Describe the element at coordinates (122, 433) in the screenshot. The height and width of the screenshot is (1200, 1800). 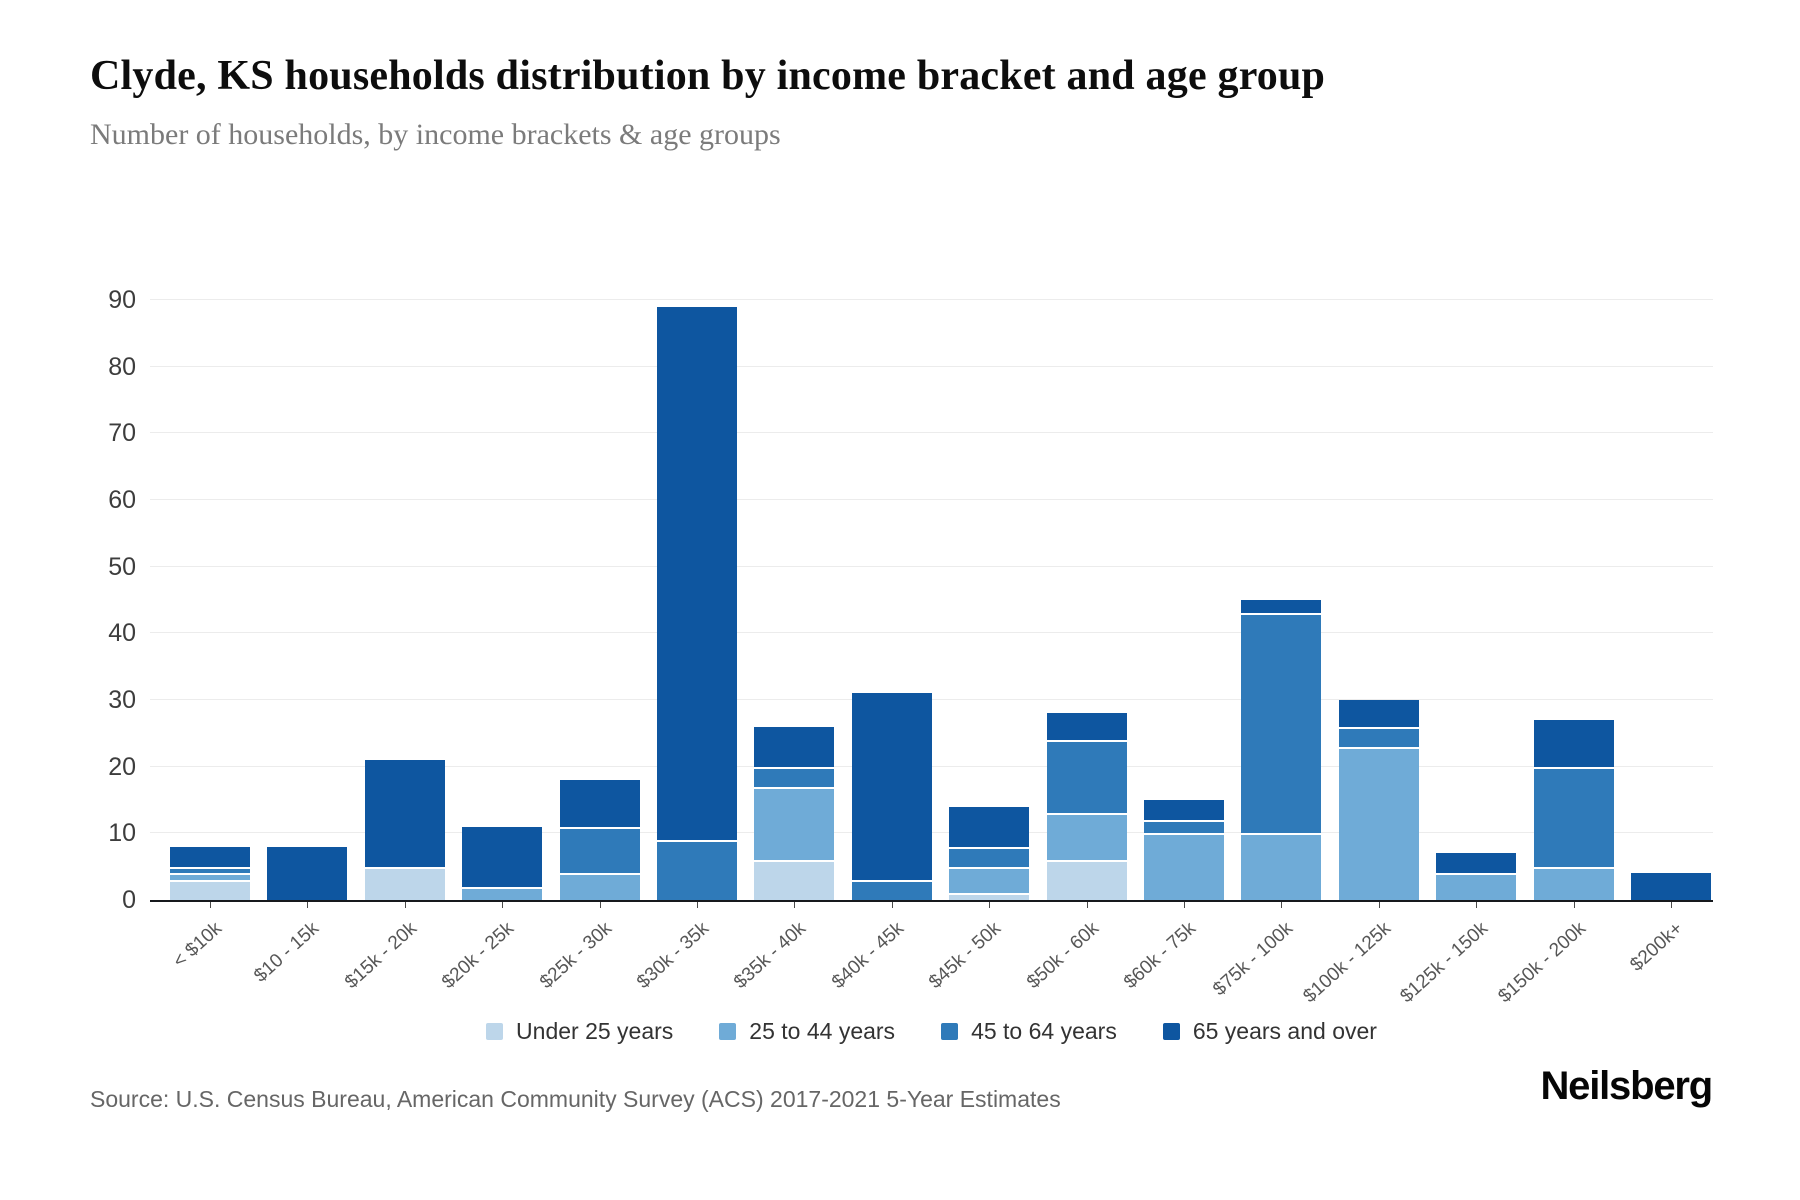
I see `y-axis-tick-label: 70` at that location.